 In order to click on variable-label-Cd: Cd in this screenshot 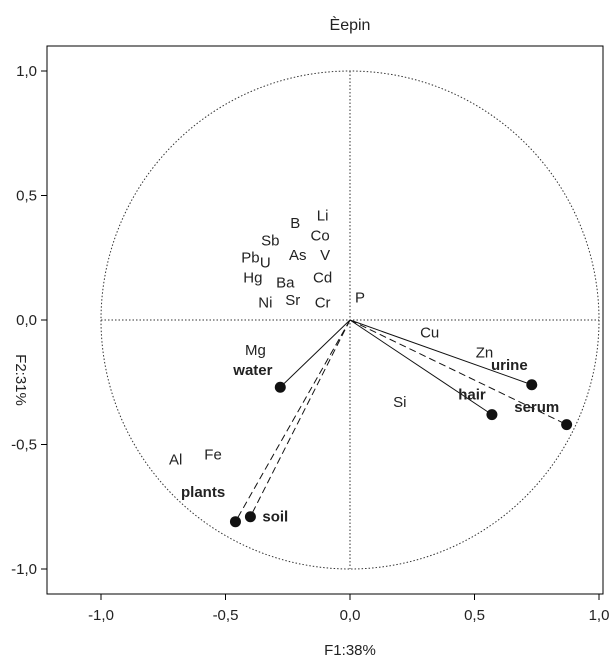, I will do `click(322, 278)`.